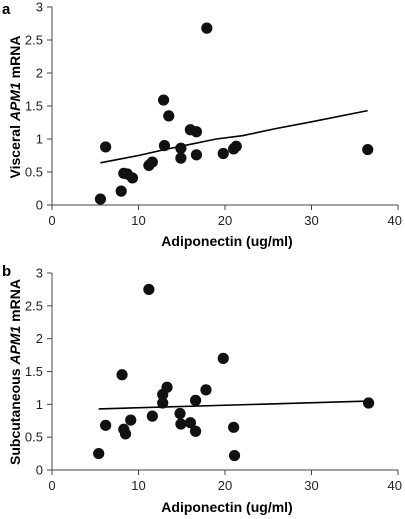 This screenshot has height=519, width=405. I want to click on panel-a-y-ticks: 0 0.5 1 1.5 2 2.5 3, so click(34, 106).